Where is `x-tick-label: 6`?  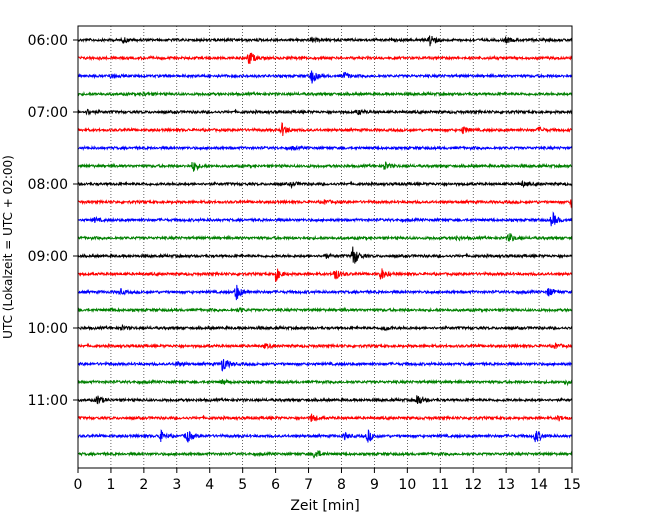
x-tick-label: 6 is located at coordinates (275, 485).